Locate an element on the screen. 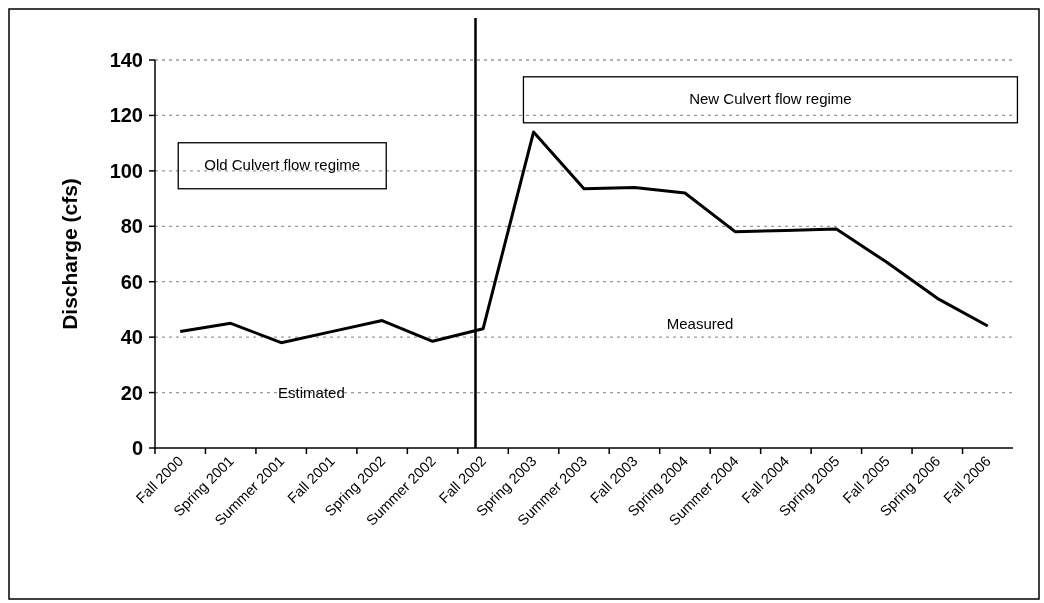 The image size is (1044, 603). annotation: Measured is located at coordinates (700, 323).